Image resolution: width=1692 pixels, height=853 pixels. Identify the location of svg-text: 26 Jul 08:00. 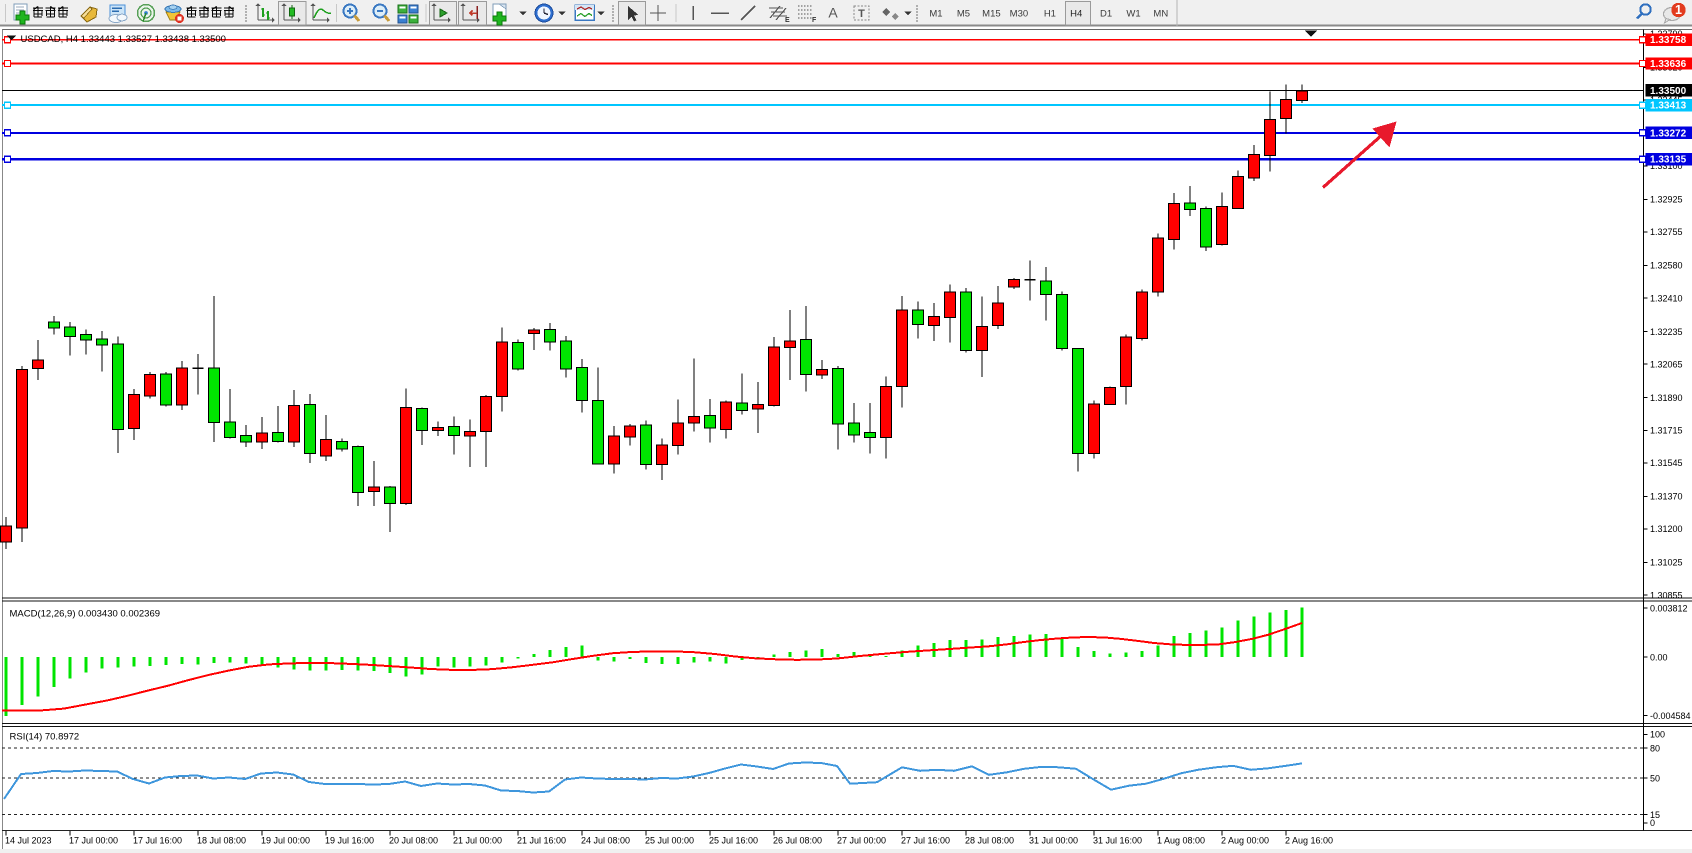
(797, 841).